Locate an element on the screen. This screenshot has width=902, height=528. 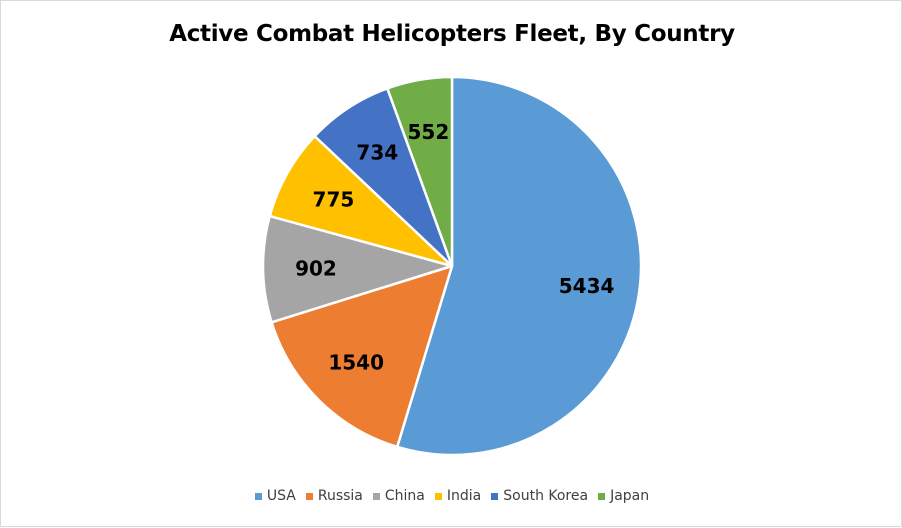
legend-item-japan: Japan is located at coordinates (623, 496).